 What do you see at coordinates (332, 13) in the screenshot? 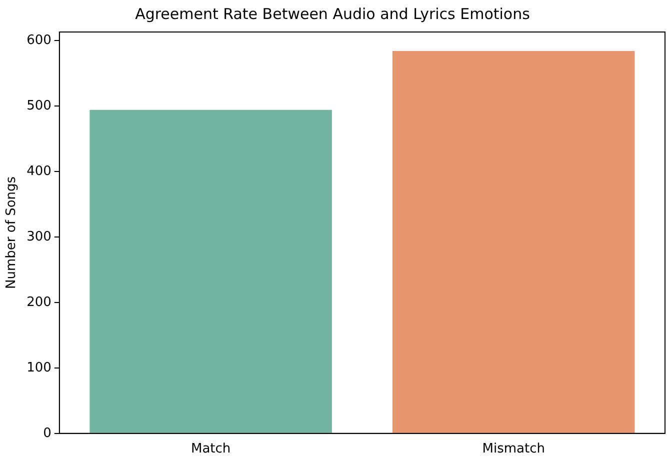
I see `chart-title: Agreement Rate Between Audio and Lyrics Emotions` at bounding box center [332, 13].